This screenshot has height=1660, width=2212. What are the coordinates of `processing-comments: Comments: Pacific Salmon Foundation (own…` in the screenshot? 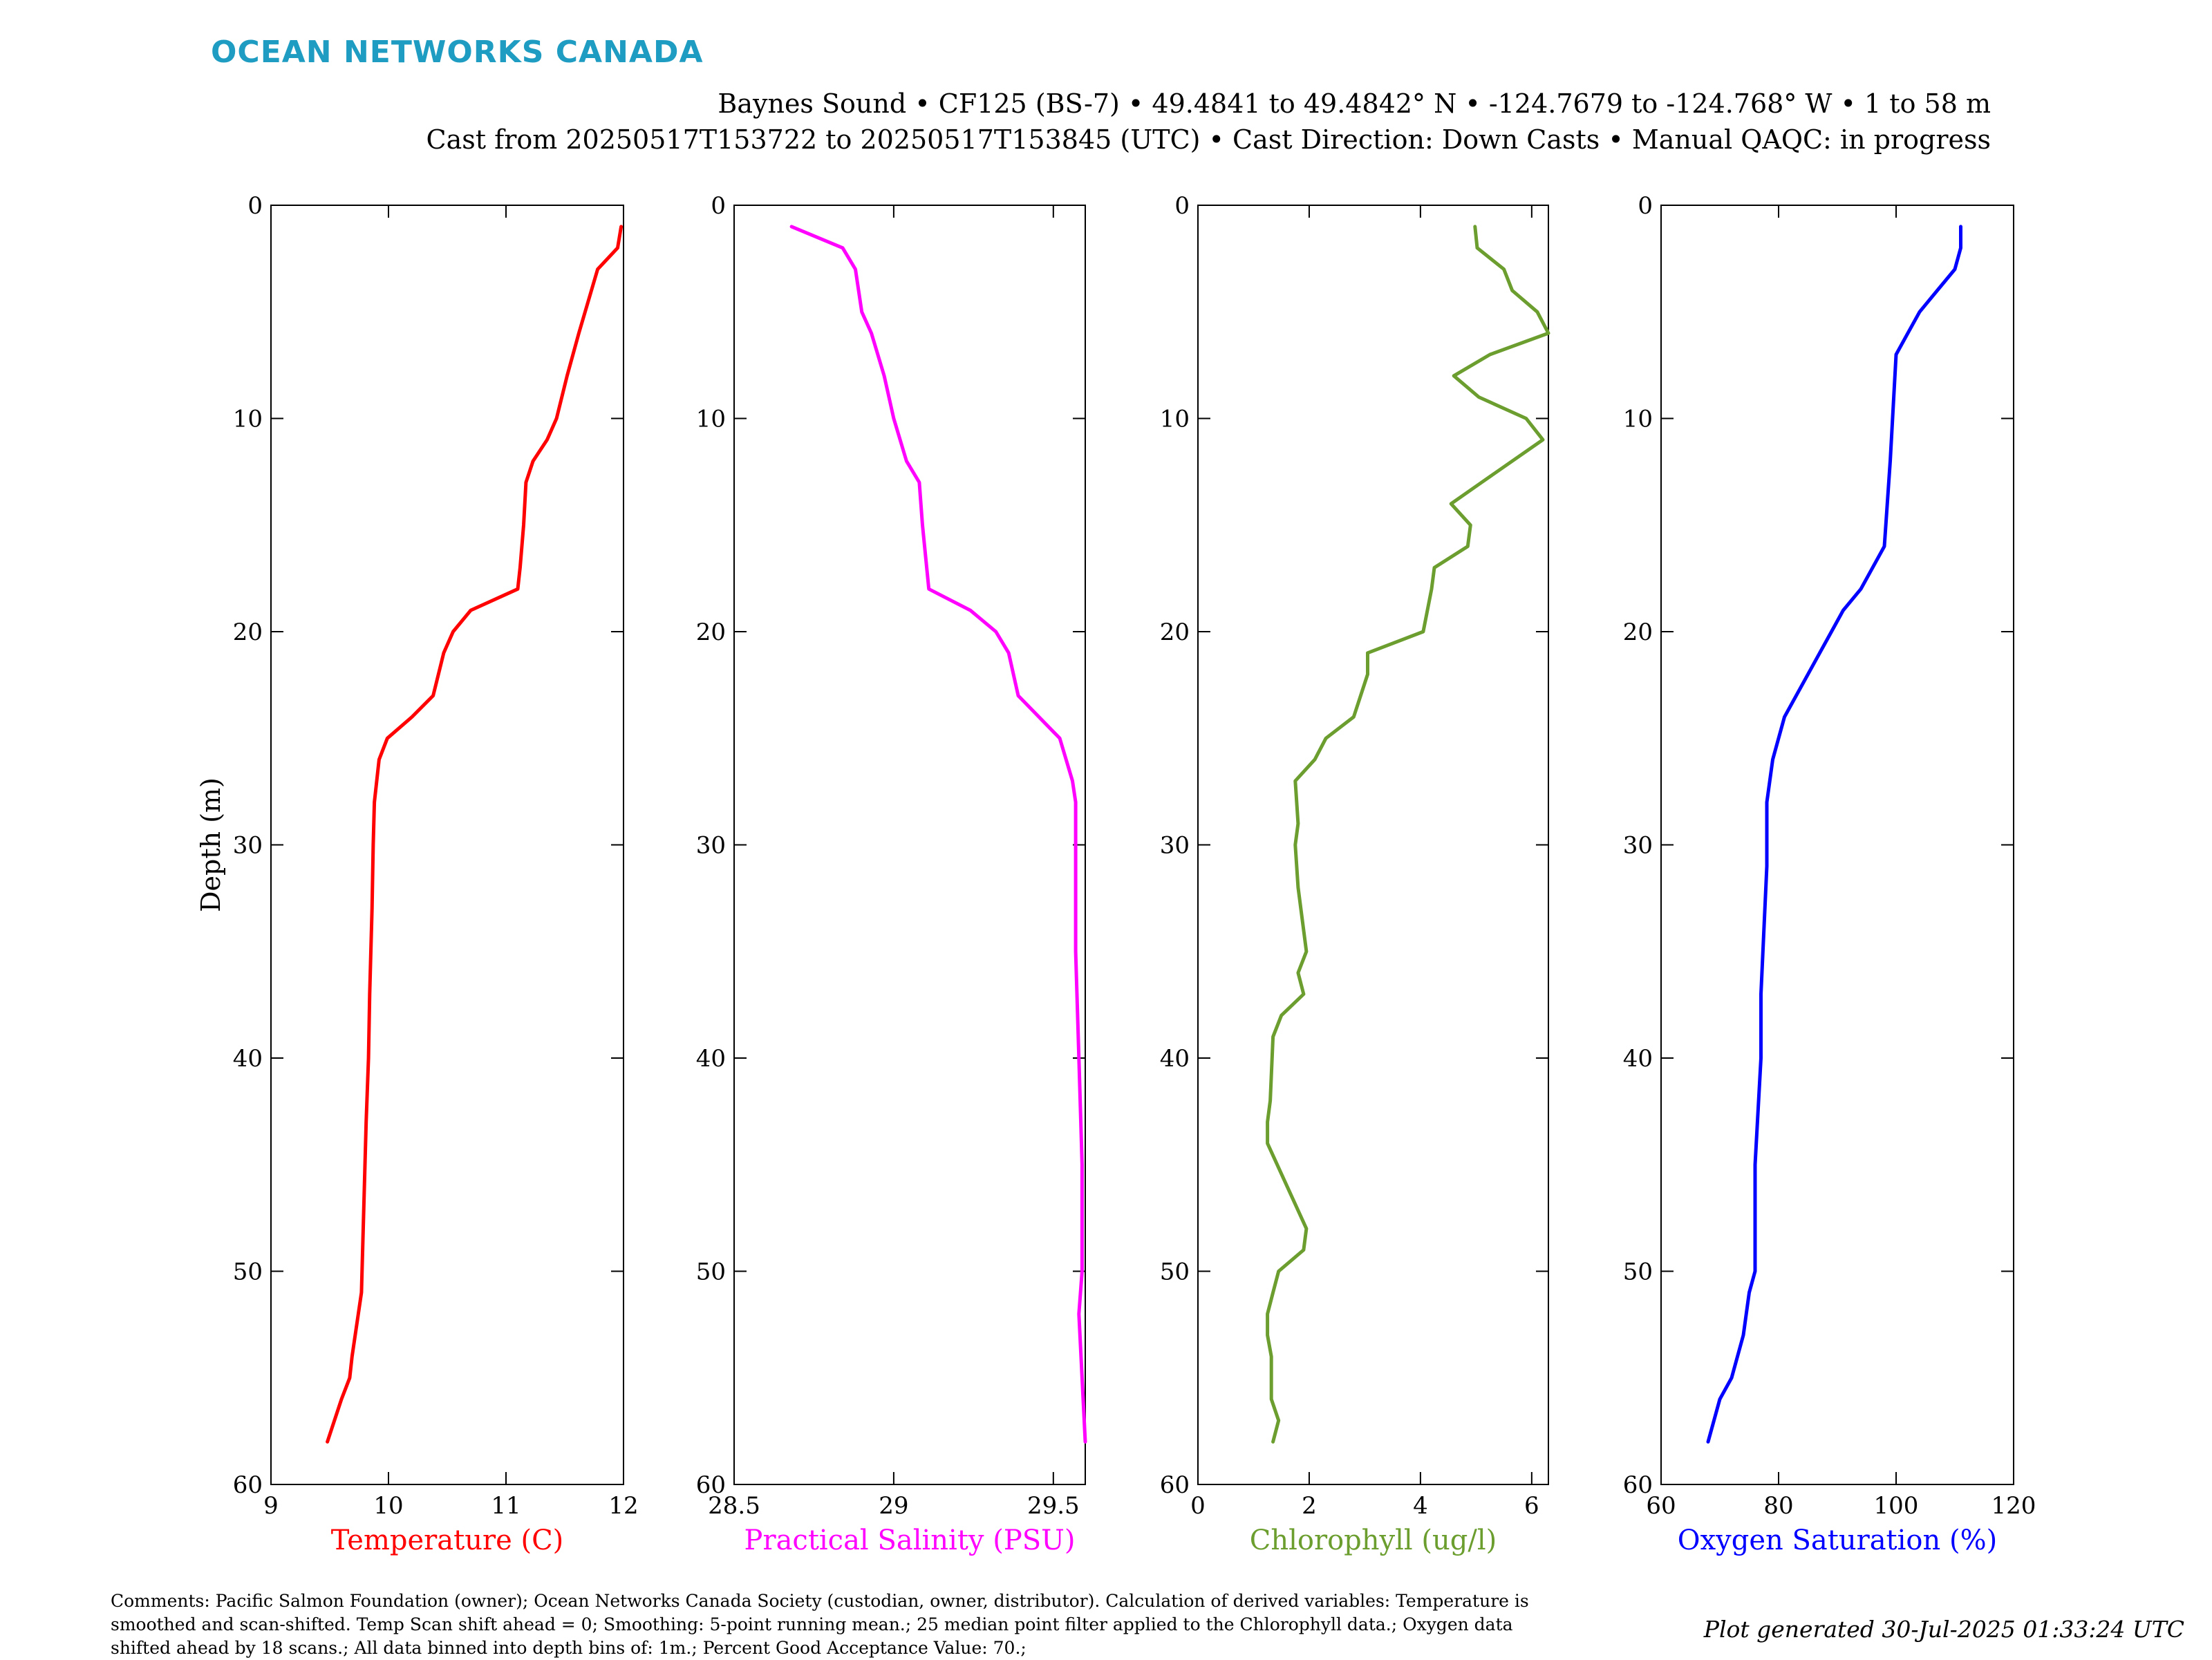 It's located at (820, 1624).